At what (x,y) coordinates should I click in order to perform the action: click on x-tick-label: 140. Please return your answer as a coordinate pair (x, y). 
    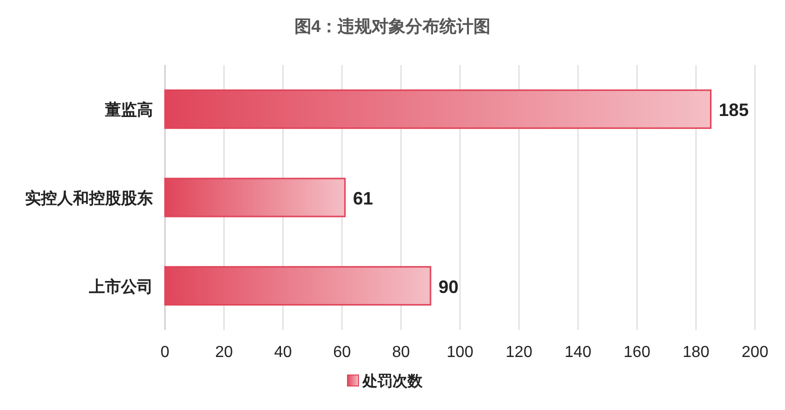
    Looking at the image, I should click on (578, 352).